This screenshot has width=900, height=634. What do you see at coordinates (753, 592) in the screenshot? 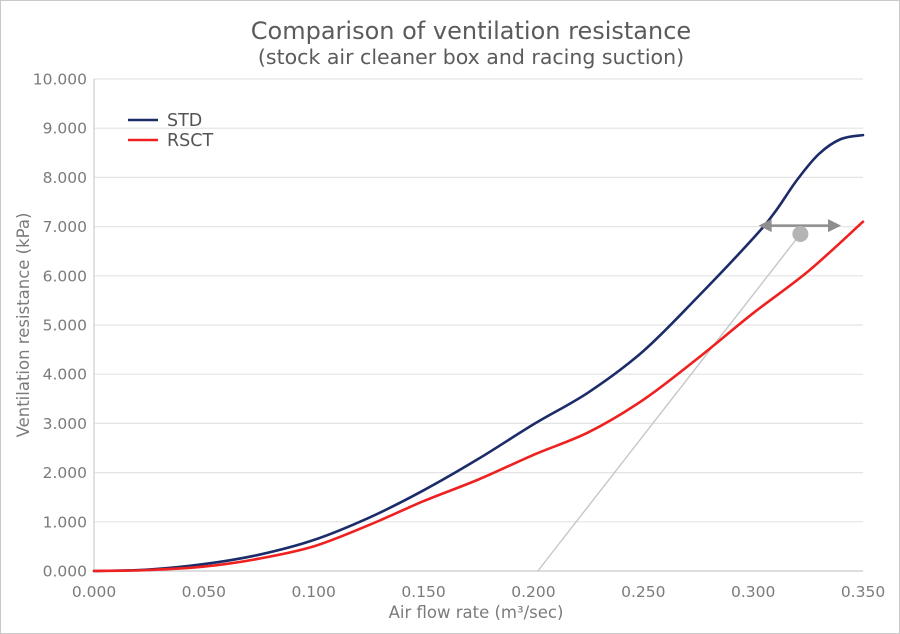
I see `x-tick-label: 0.300` at bounding box center [753, 592].